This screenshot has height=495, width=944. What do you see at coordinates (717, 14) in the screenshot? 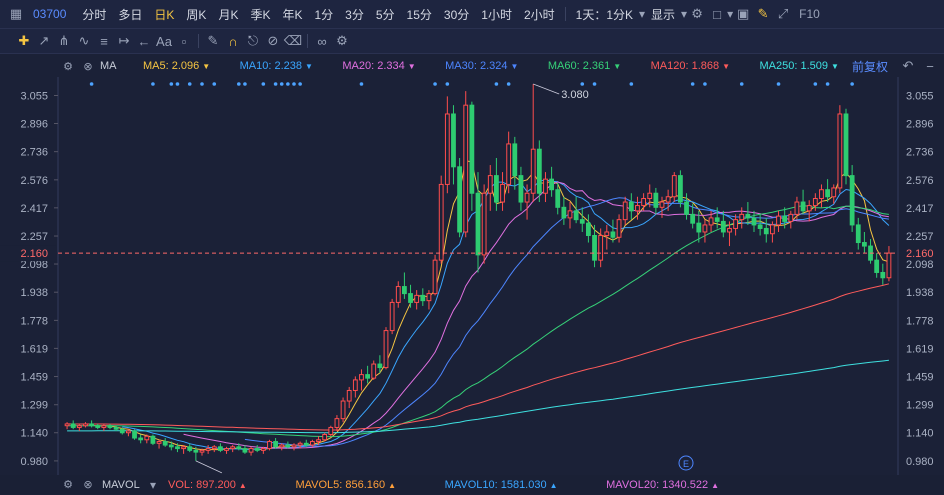
I see `square-icon: □` at bounding box center [717, 14].